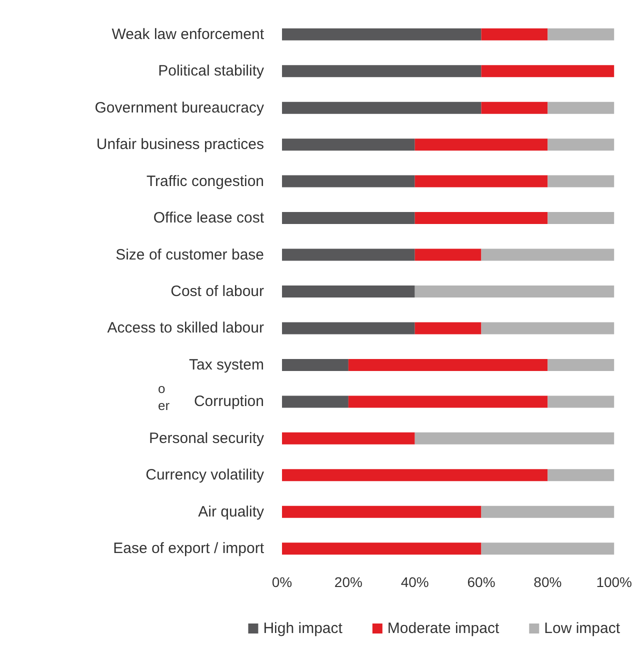 Image resolution: width=643 pixels, height=657 pixels. I want to click on x-tick-label: 40%, so click(414, 582).